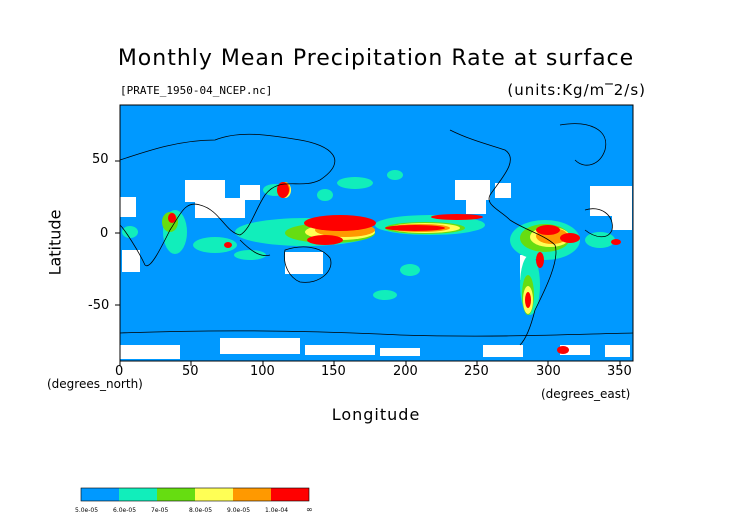 This screenshot has height=532, width=752. Describe the element at coordinates (119, 371) in the screenshot. I see `x-tick-0: 0` at that location.